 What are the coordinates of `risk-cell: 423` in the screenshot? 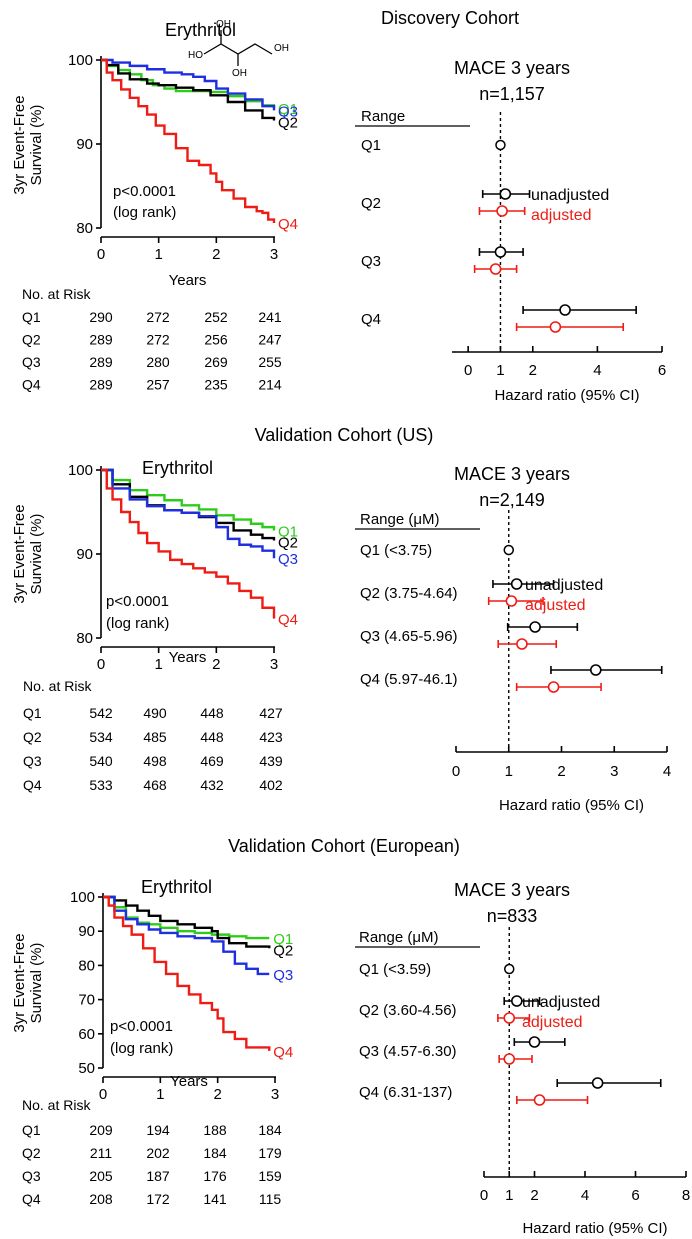 It's located at (271, 737).